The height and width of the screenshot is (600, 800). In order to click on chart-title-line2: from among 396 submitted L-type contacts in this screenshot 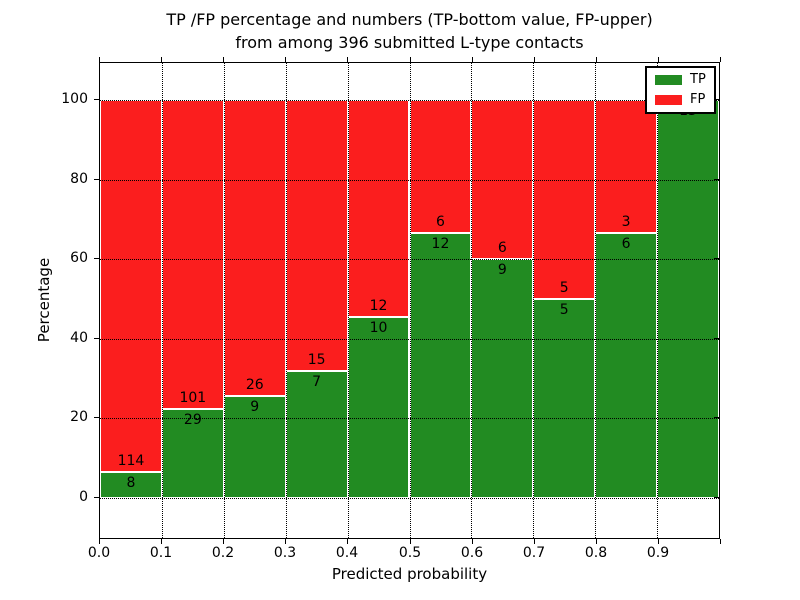, I will do `click(409, 42)`.